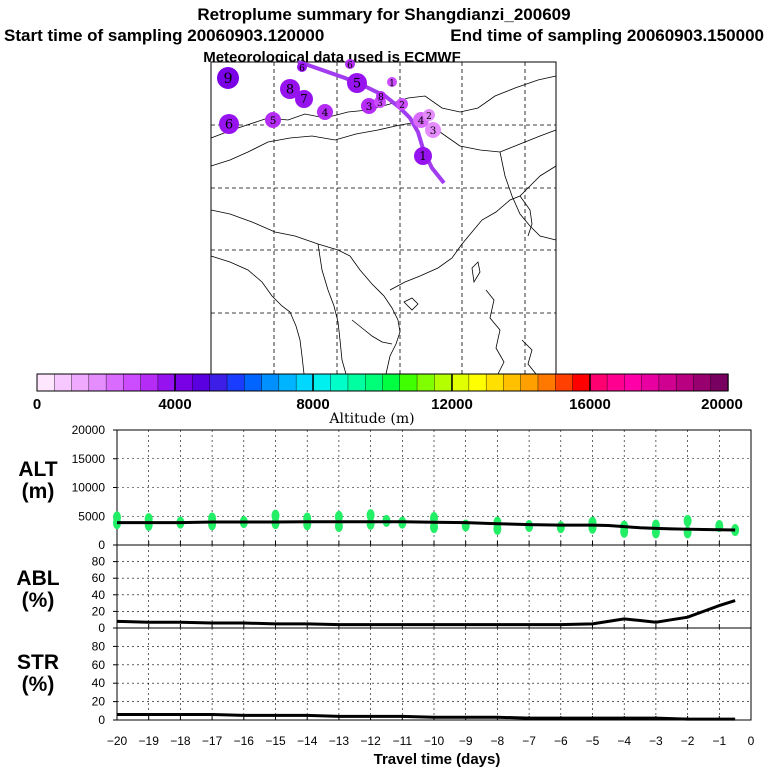 The image size is (768, 773). Describe the element at coordinates (174, 404) in the screenshot. I see `colorbar-tick: 4000` at that location.